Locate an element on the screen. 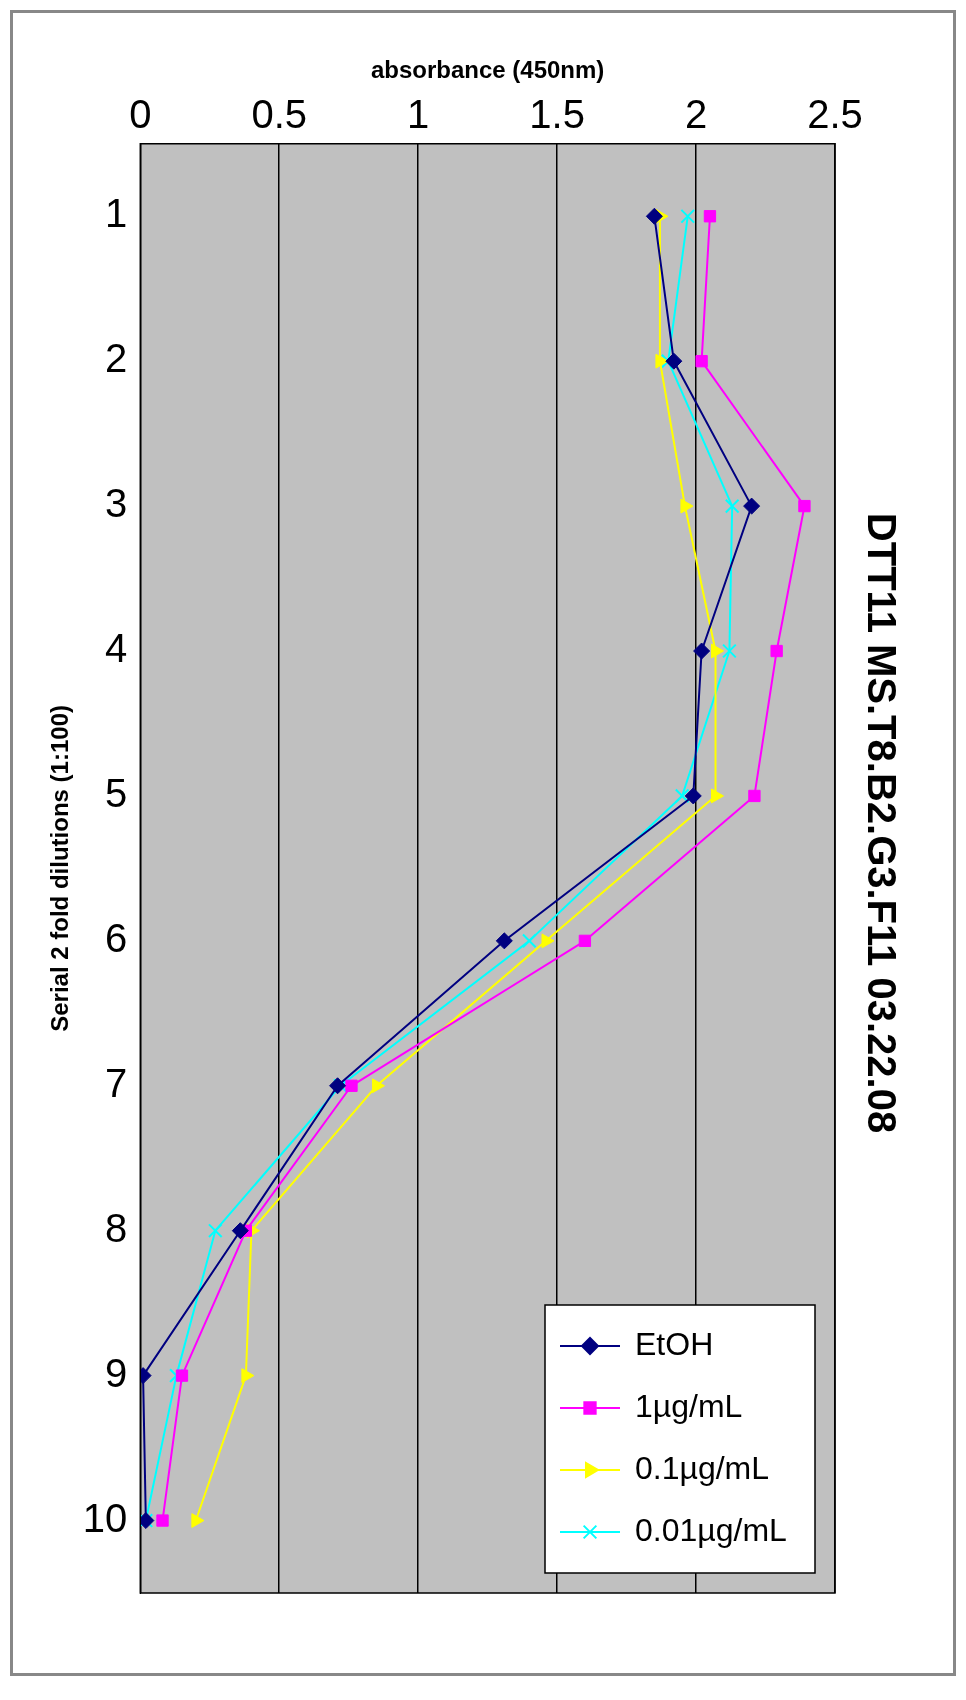  y-tick-label: 5 is located at coordinates (116, 792).